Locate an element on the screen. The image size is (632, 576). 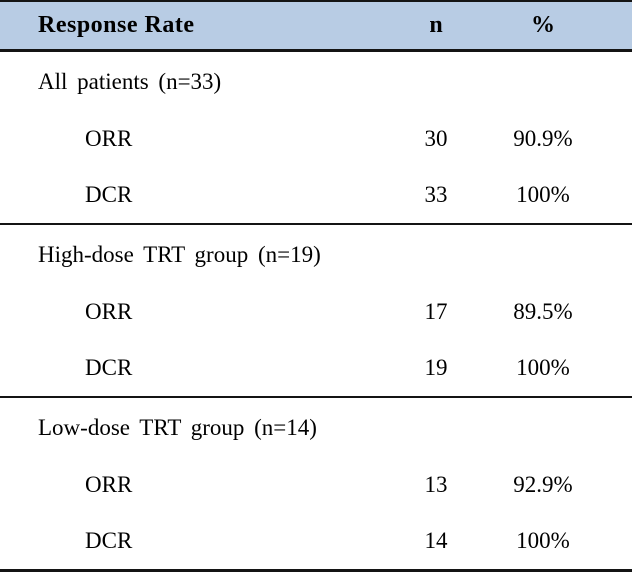
n-value: 17 is located at coordinates (436, 311).